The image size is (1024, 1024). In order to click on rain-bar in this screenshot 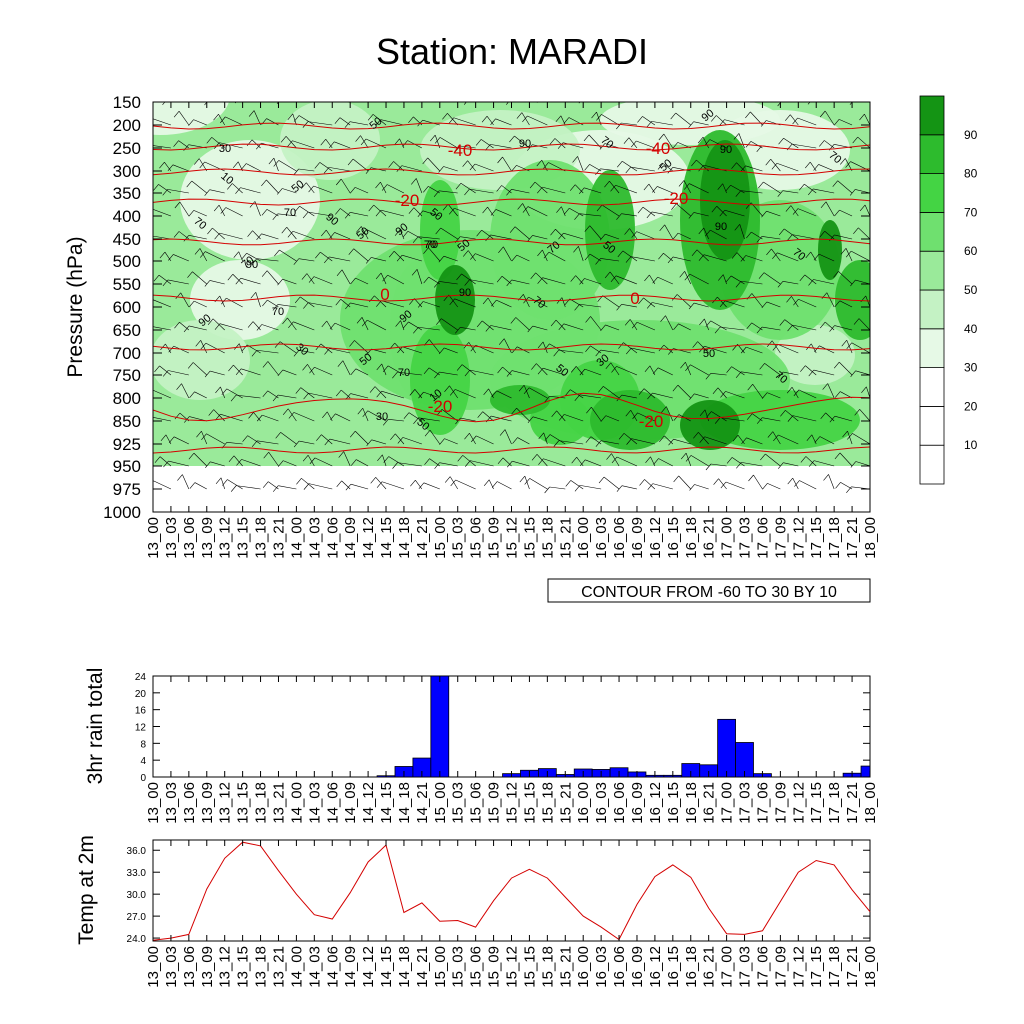, I will do `click(440, 726)`.